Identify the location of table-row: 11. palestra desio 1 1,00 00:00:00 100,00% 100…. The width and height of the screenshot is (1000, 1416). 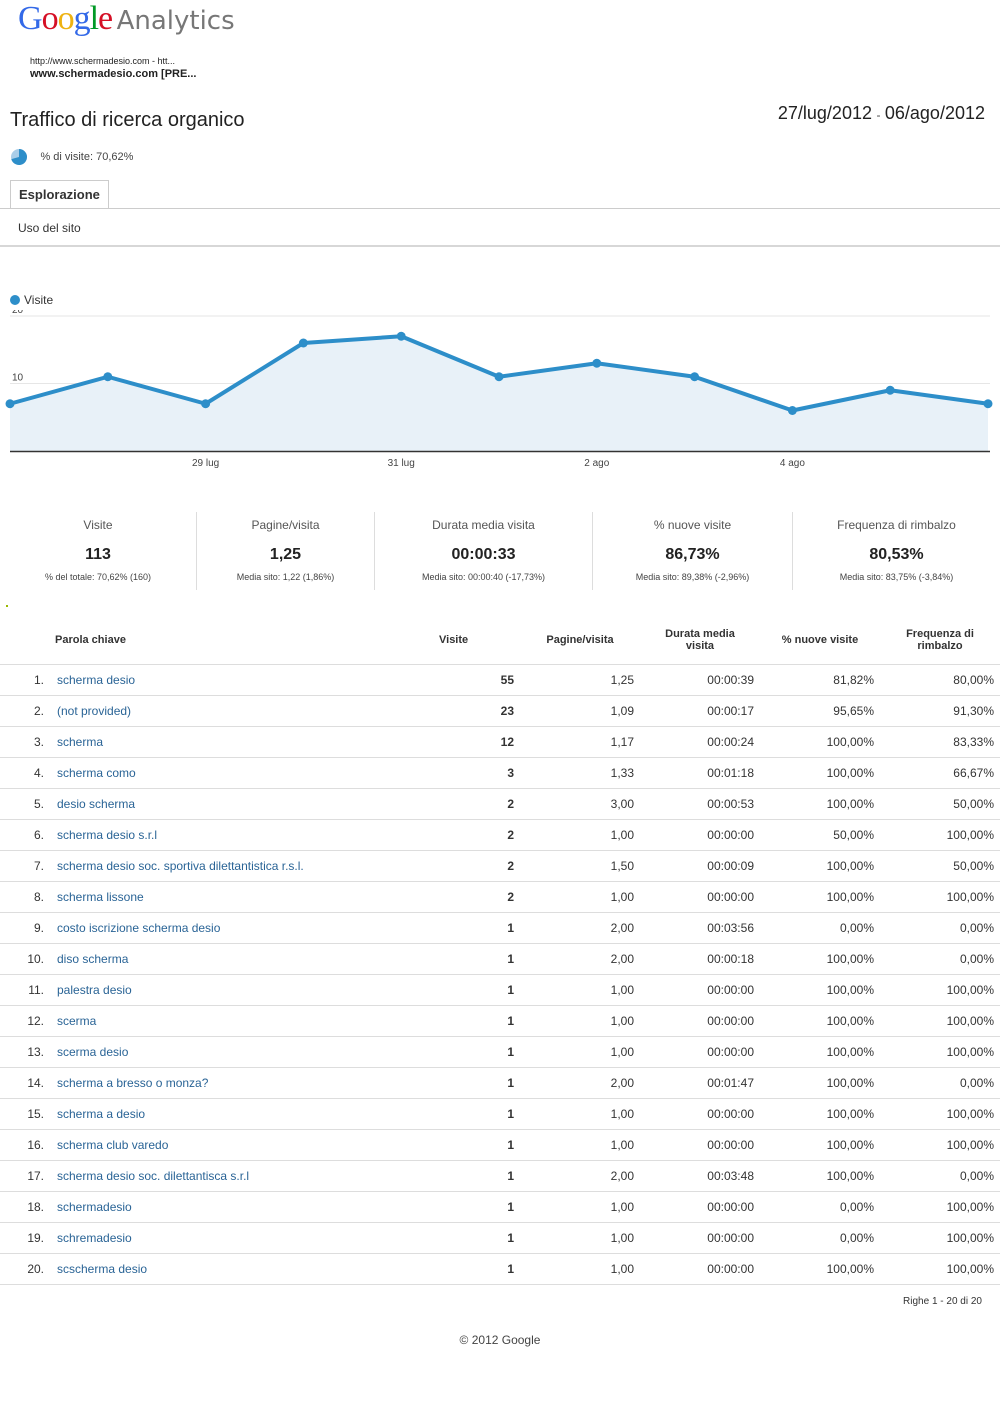
(500, 990).